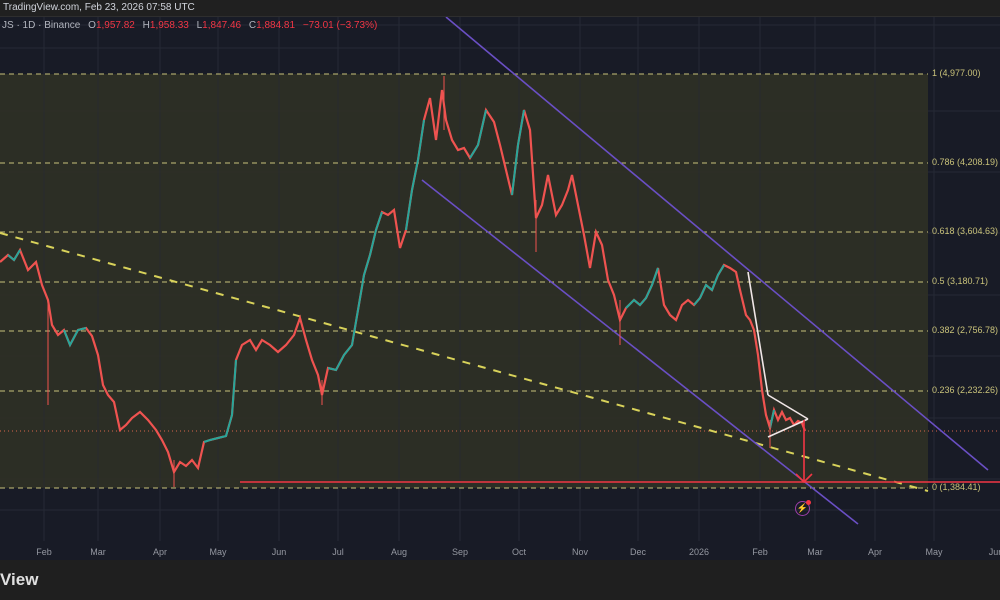 This screenshot has width=1000, height=600. Describe the element at coordinates (222, 25) in the screenshot. I see `low-value: 1,847.46` at that location.